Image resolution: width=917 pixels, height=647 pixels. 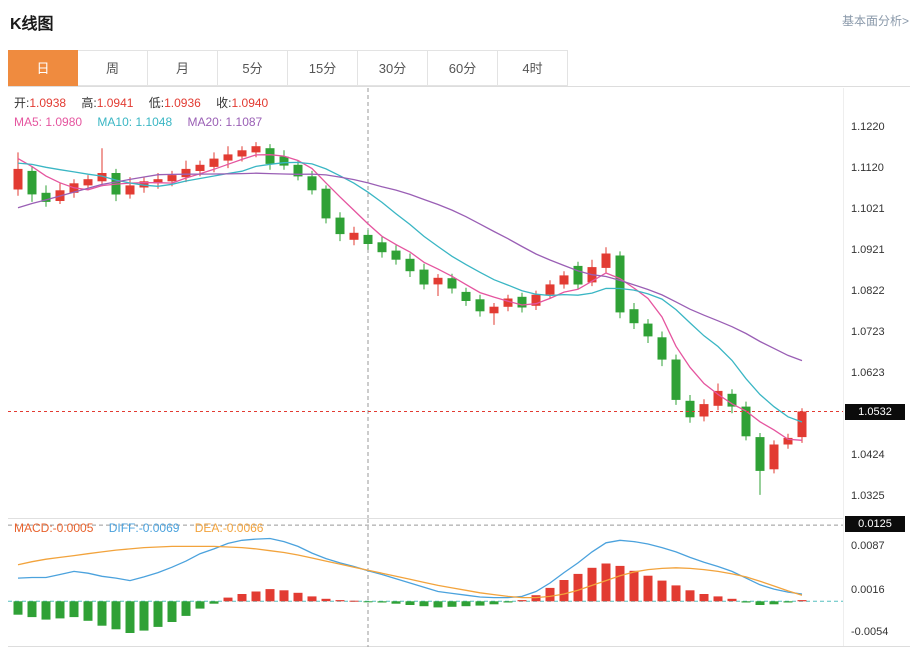 What do you see at coordinates (115, 103) in the screenshot?
I see `high-value: 1.0941` at bounding box center [115, 103].